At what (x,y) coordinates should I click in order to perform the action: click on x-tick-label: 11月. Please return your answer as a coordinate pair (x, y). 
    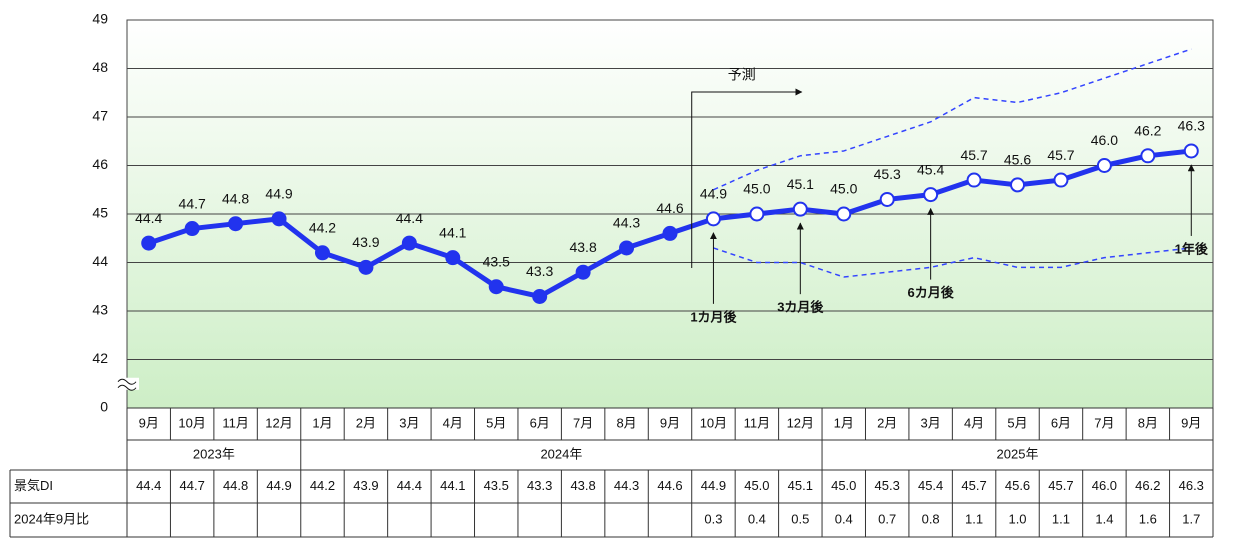
    Looking at the image, I should click on (757, 422).